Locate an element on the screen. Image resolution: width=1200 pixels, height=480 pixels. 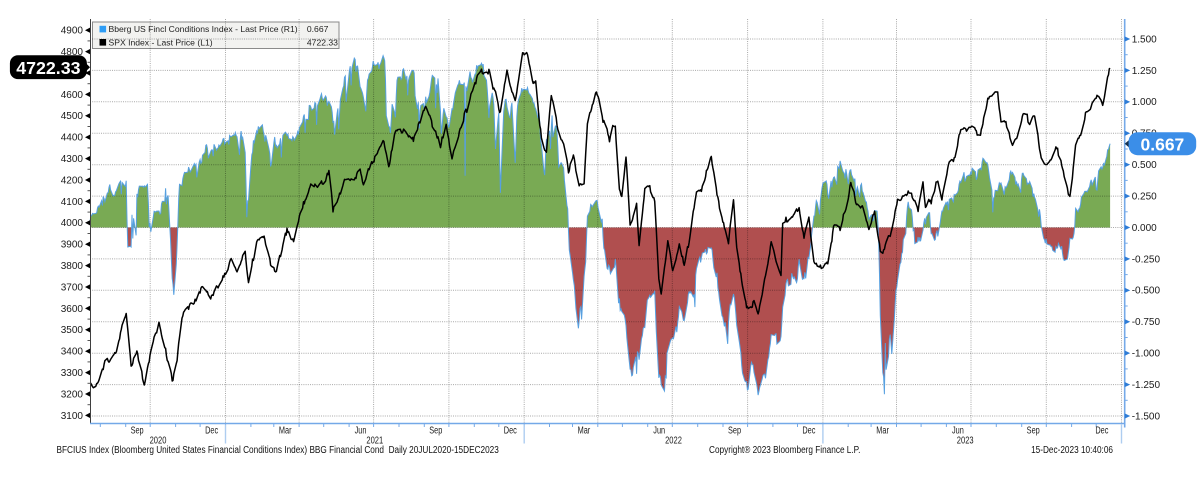
svg-text: 4100 is located at coordinates (72, 202).